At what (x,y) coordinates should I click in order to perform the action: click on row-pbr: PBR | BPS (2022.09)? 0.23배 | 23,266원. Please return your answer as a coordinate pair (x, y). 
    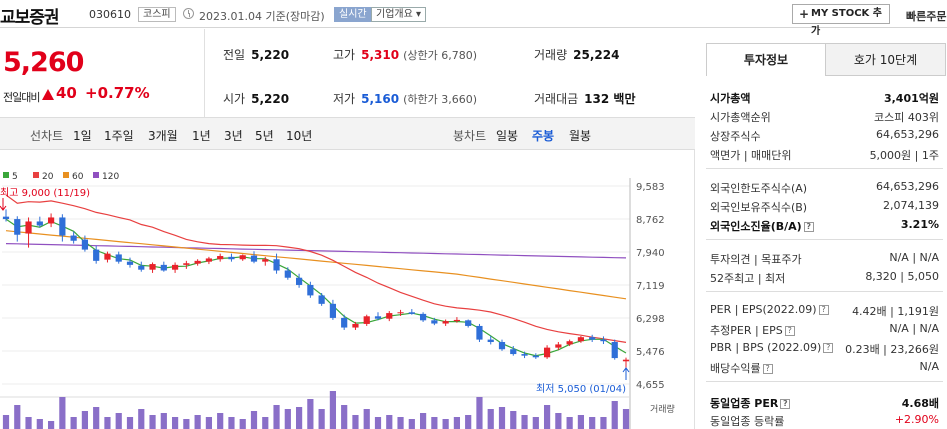
    Looking at the image, I should click on (824, 347).